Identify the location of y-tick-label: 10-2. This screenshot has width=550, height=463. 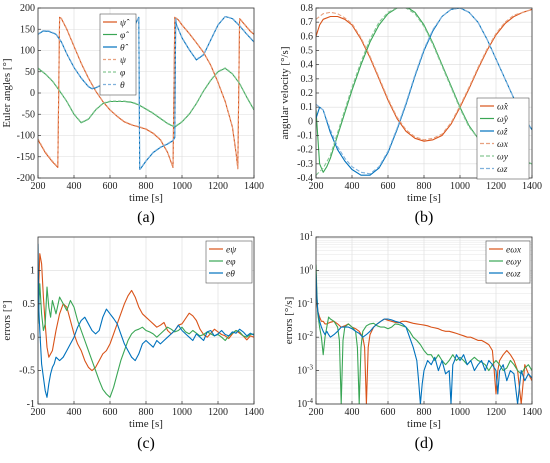
(305, 336).